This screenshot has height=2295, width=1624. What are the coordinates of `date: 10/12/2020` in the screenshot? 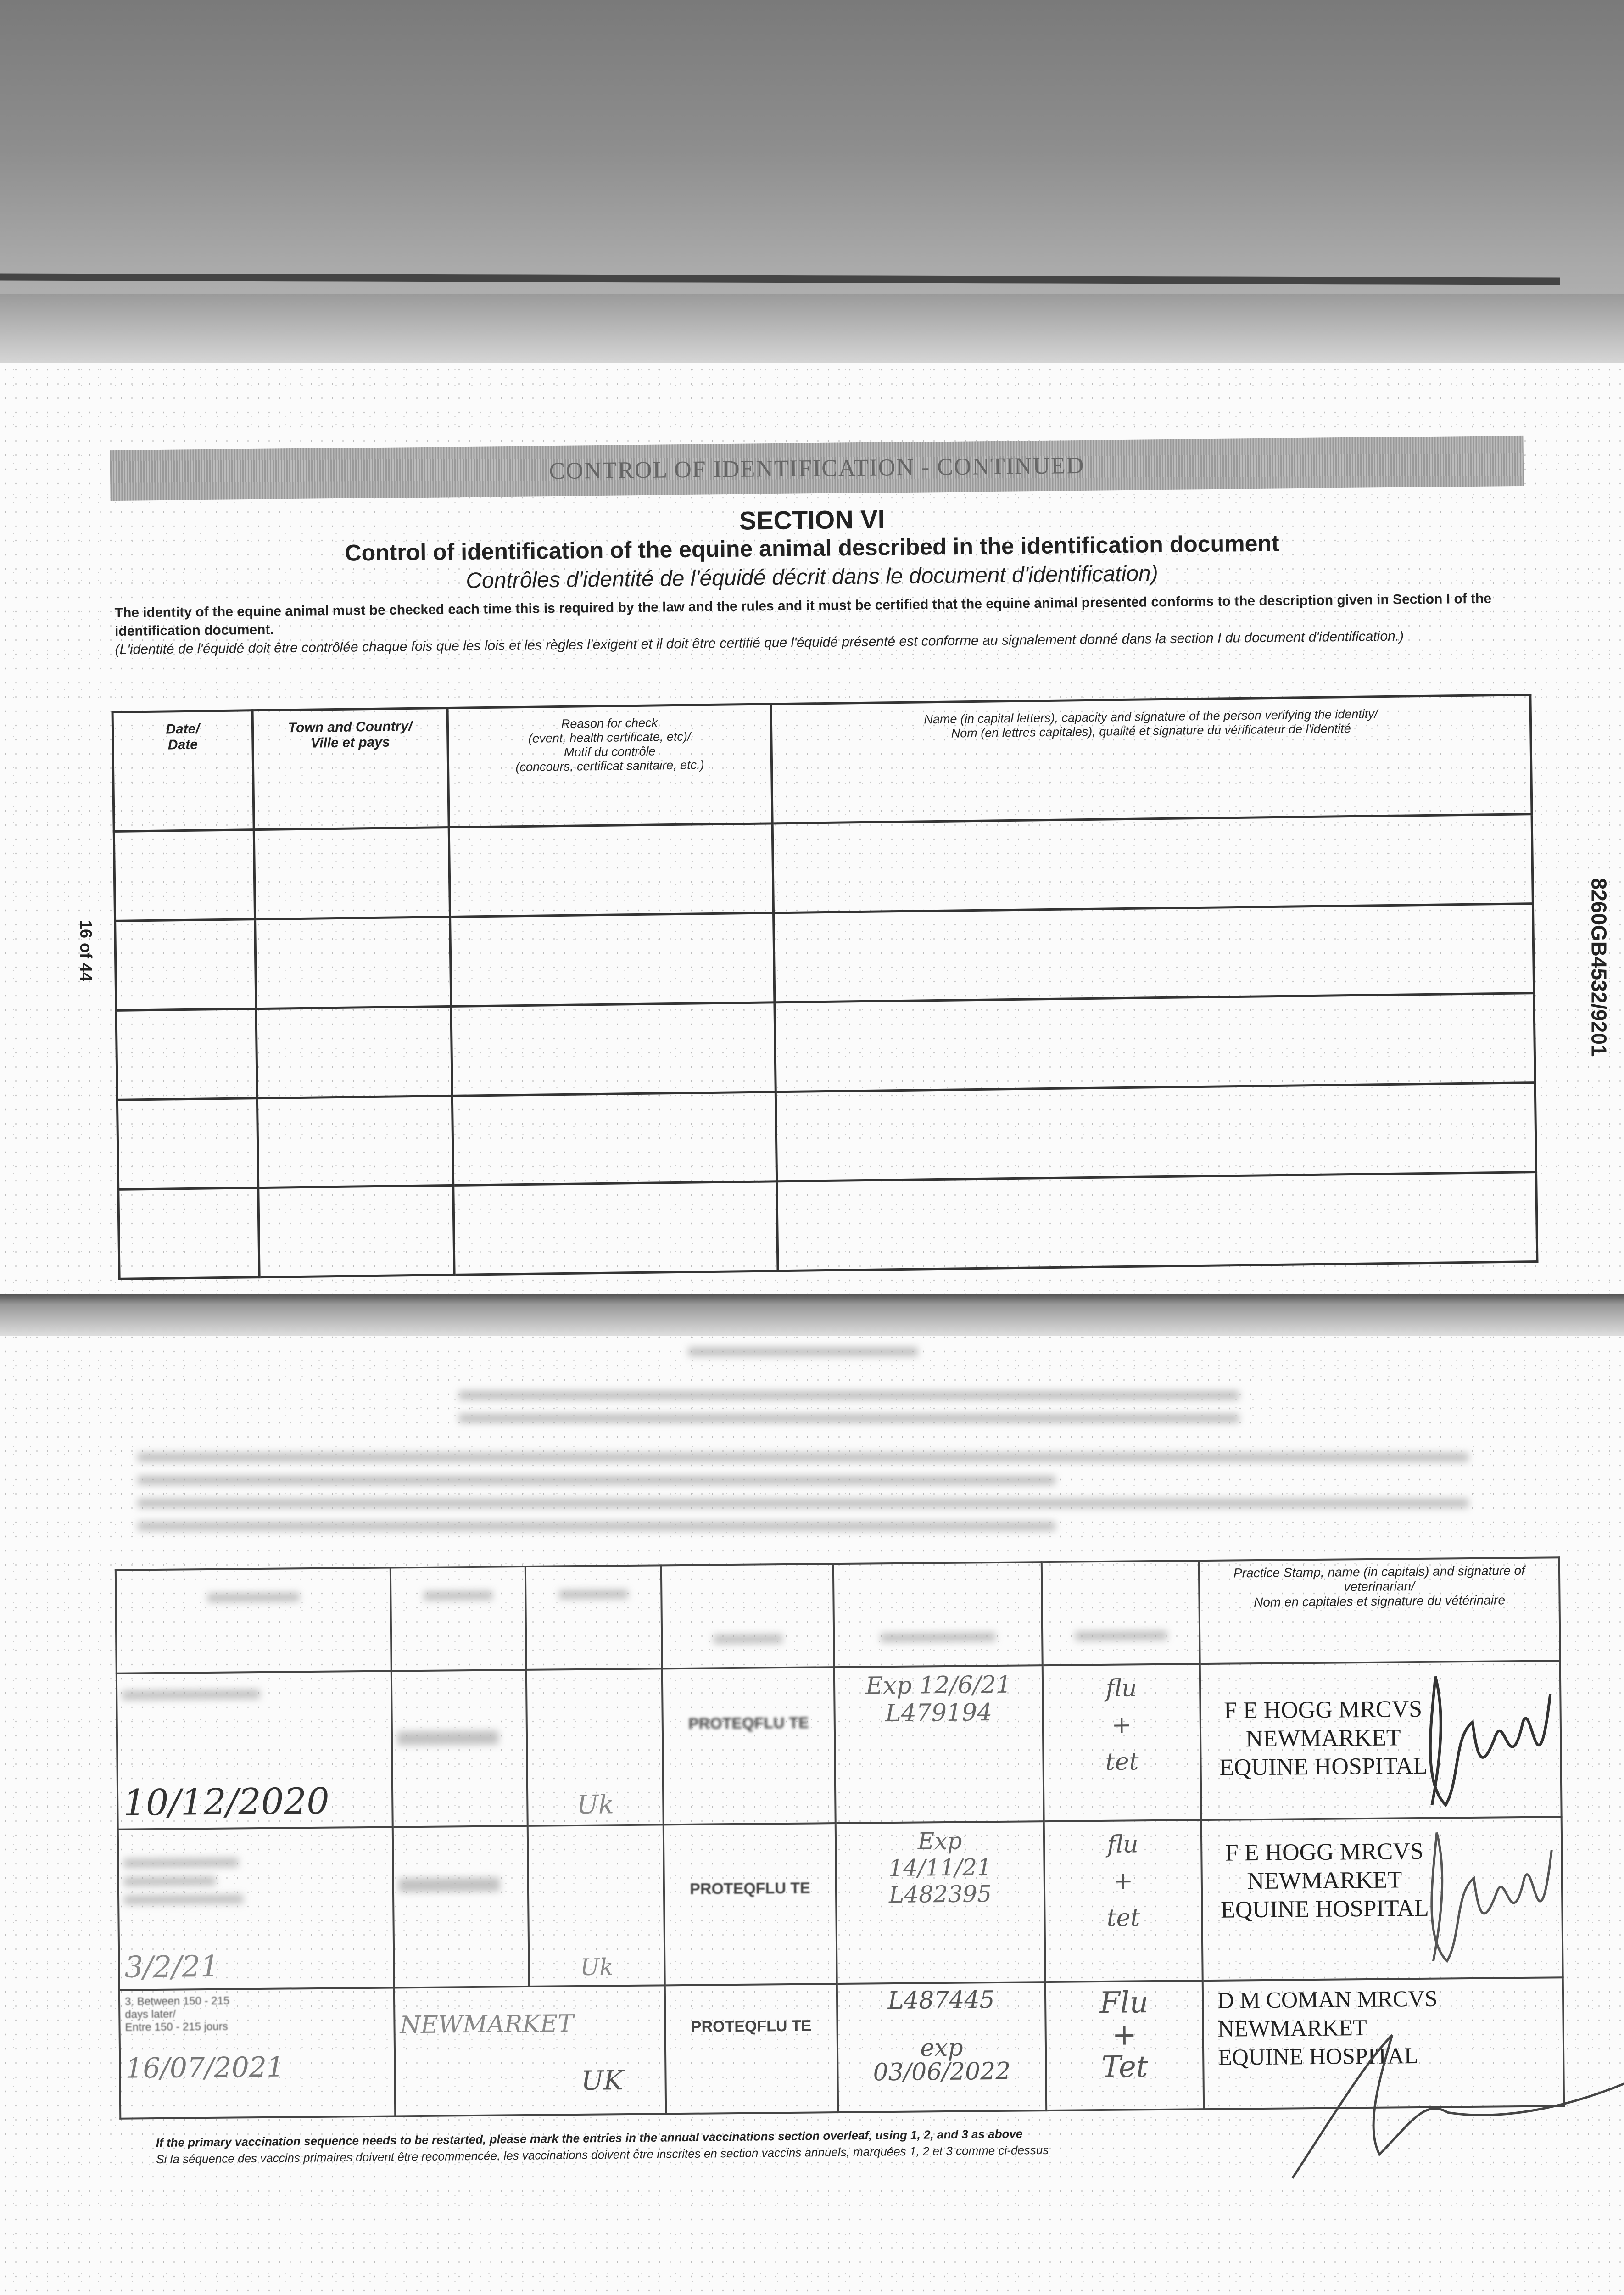 It's located at (226, 1802).